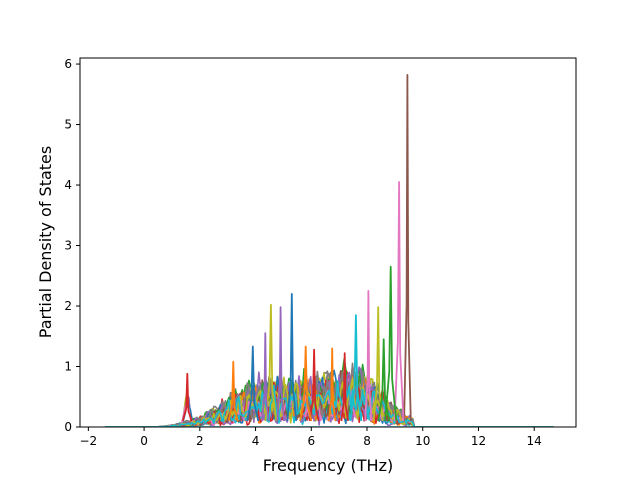 The width and height of the screenshot is (640, 480). Describe the element at coordinates (534, 441) in the screenshot. I see `x-tick-label: 14` at that location.